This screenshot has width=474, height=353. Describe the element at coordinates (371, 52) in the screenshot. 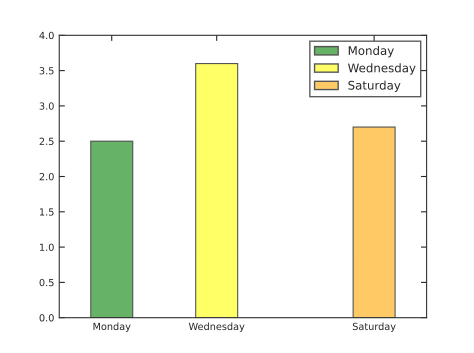

I see `legend-label: Monday` at that location.